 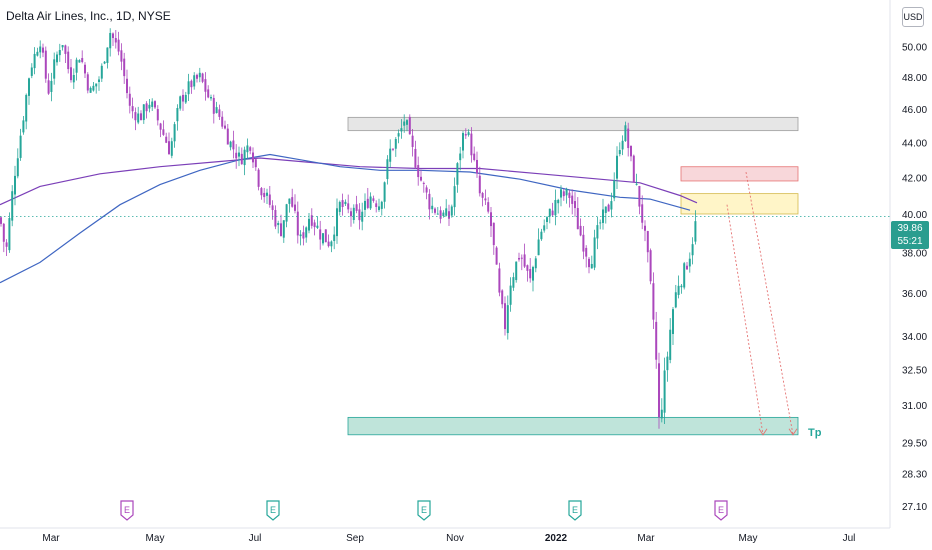 I want to click on price-tick: 28.30, so click(x=914, y=475).